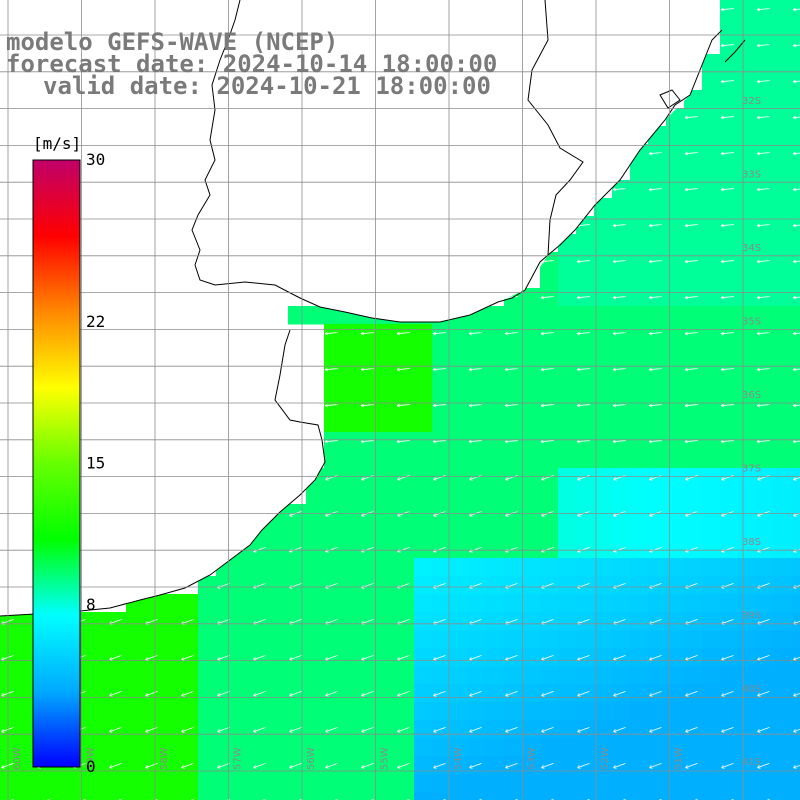 The width and height of the screenshot is (800, 800). What do you see at coordinates (385, 758) in the screenshot?
I see `longitude-label: 55W` at bounding box center [385, 758].